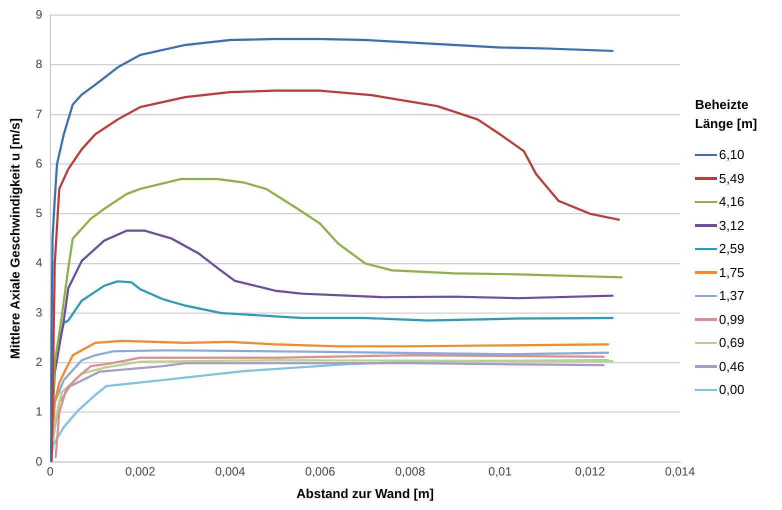 Image resolution: width=782 pixels, height=510 pixels. Describe the element at coordinates (39, 263) in the screenshot. I see `y-tick-label: 4` at that location.